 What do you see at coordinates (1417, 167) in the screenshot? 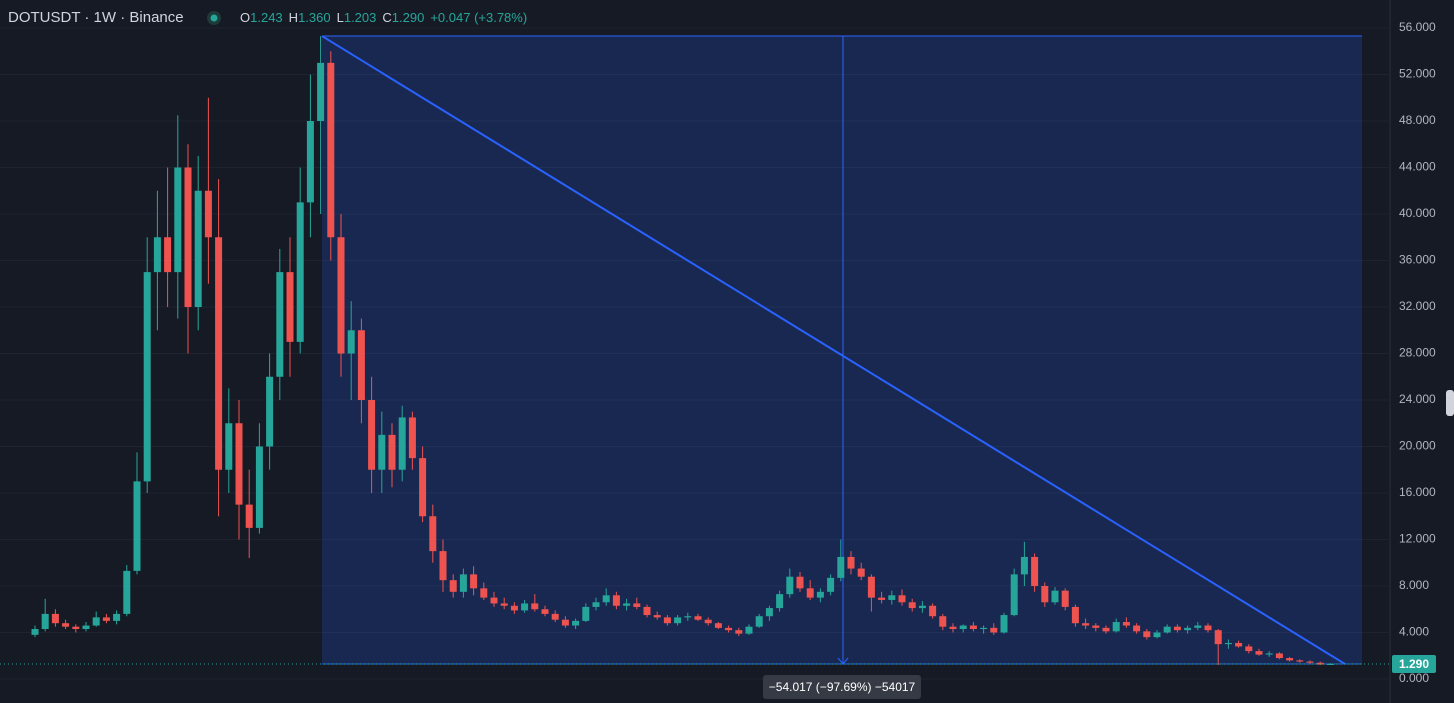
I see `y-tick-label: 44.000` at bounding box center [1417, 167].